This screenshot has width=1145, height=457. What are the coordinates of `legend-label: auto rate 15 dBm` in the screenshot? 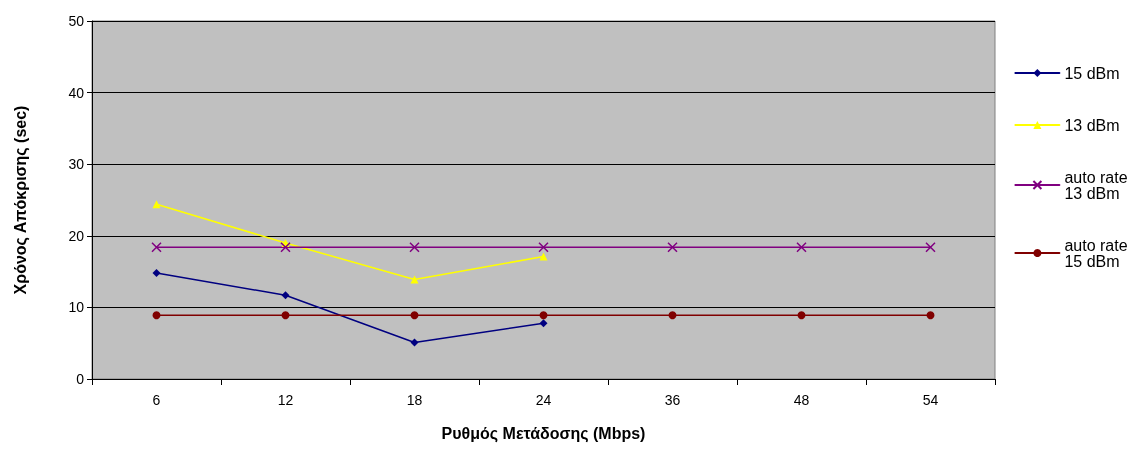 It's located at (1098, 253).